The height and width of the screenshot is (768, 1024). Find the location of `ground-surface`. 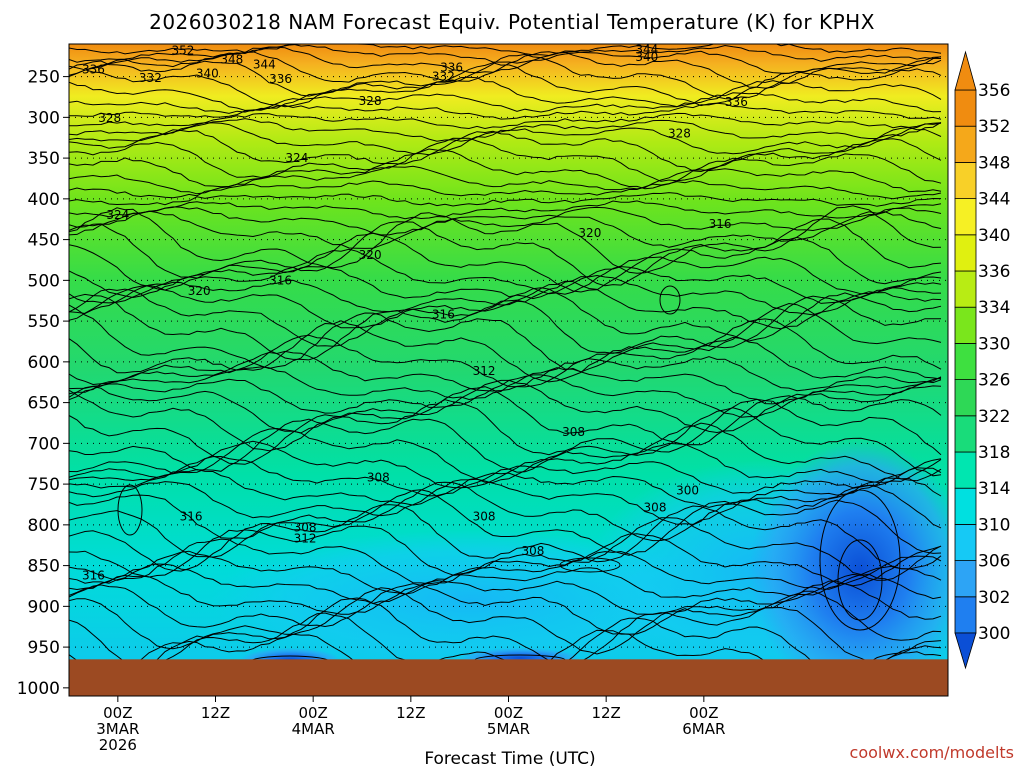

ground-surface is located at coordinates (508, 677).